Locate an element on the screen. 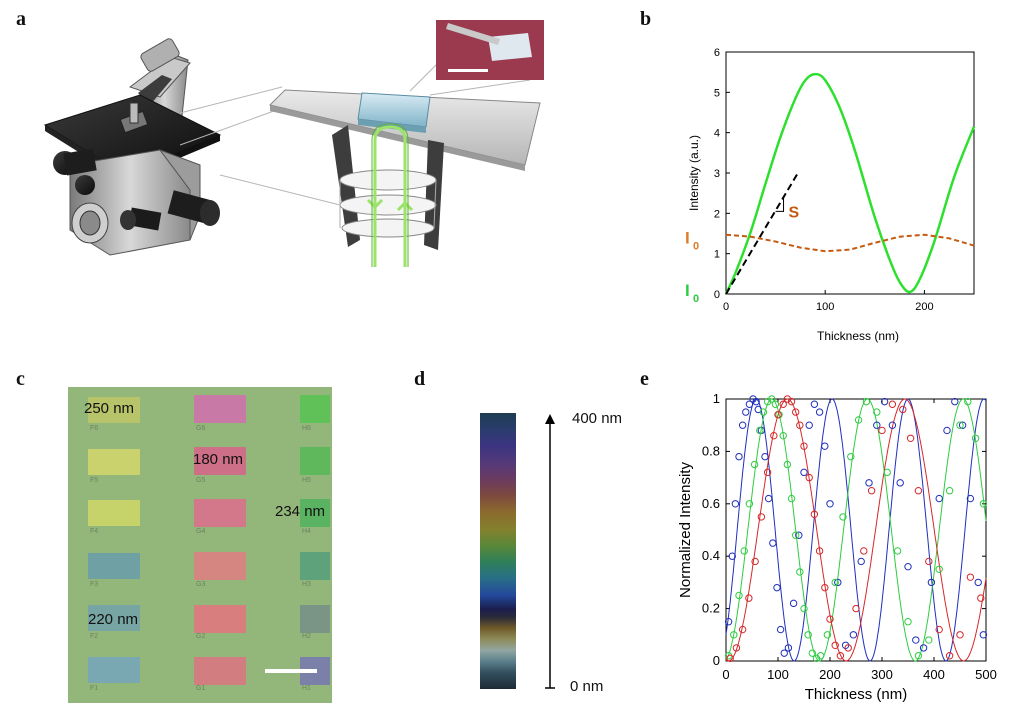  scale-bar is located at coordinates (291, 671).